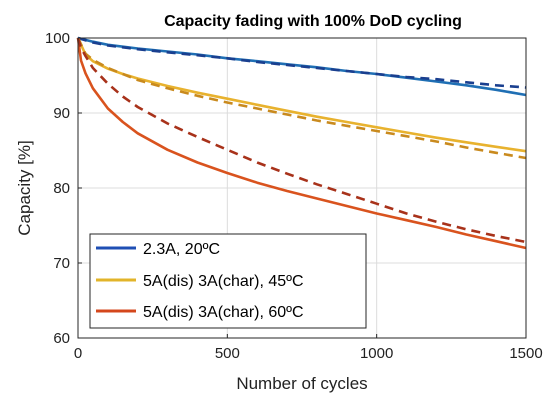 The width and height of the screenshot is (550, 403). I want to click on chart-title: Capacity fading with 100% DoD cycling, so click(313, 21).